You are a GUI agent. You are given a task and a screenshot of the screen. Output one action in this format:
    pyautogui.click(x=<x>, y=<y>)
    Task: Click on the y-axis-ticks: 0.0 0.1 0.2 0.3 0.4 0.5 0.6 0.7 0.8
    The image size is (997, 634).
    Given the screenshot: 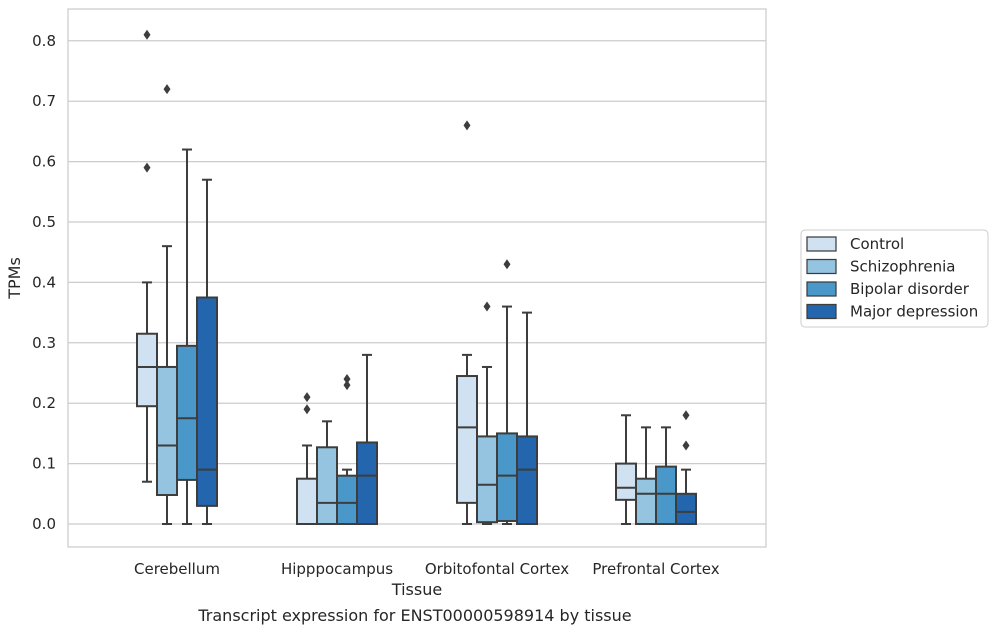 What is the action you would take?
    pyautogui.click(x=44, y=282)
    